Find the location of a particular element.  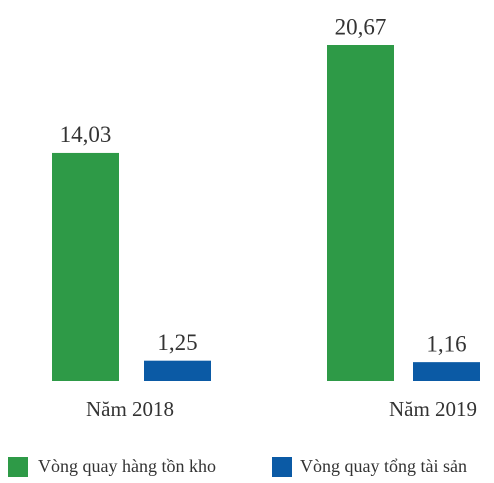

x-tick-label: Năm 2019 is located at coordinates (433, 409).